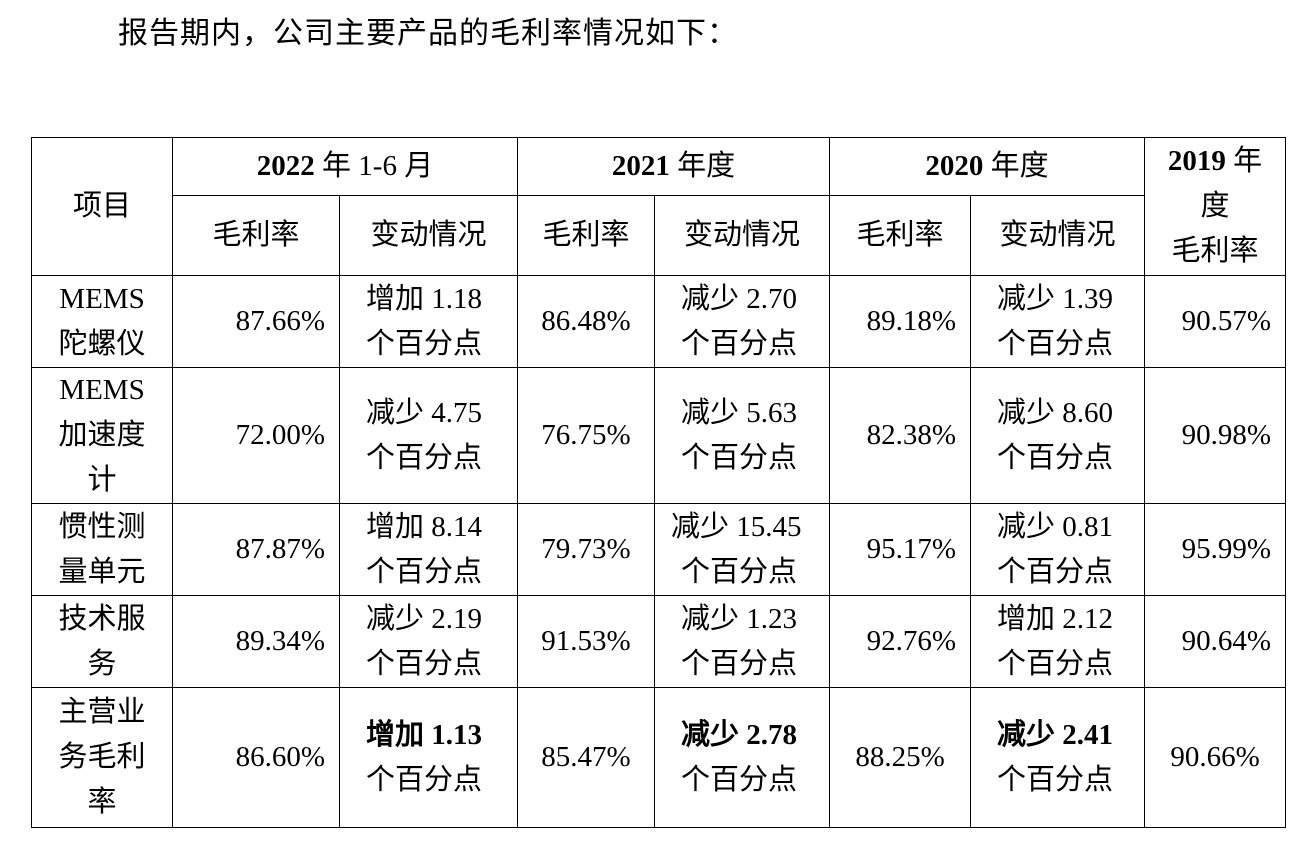 This screenshot has height=844, width=1304. What do you see at coordinates (900, 549) in the screenshot?
I see `gross-margin-2020: 95.17%` at bounding box center [900, 549].